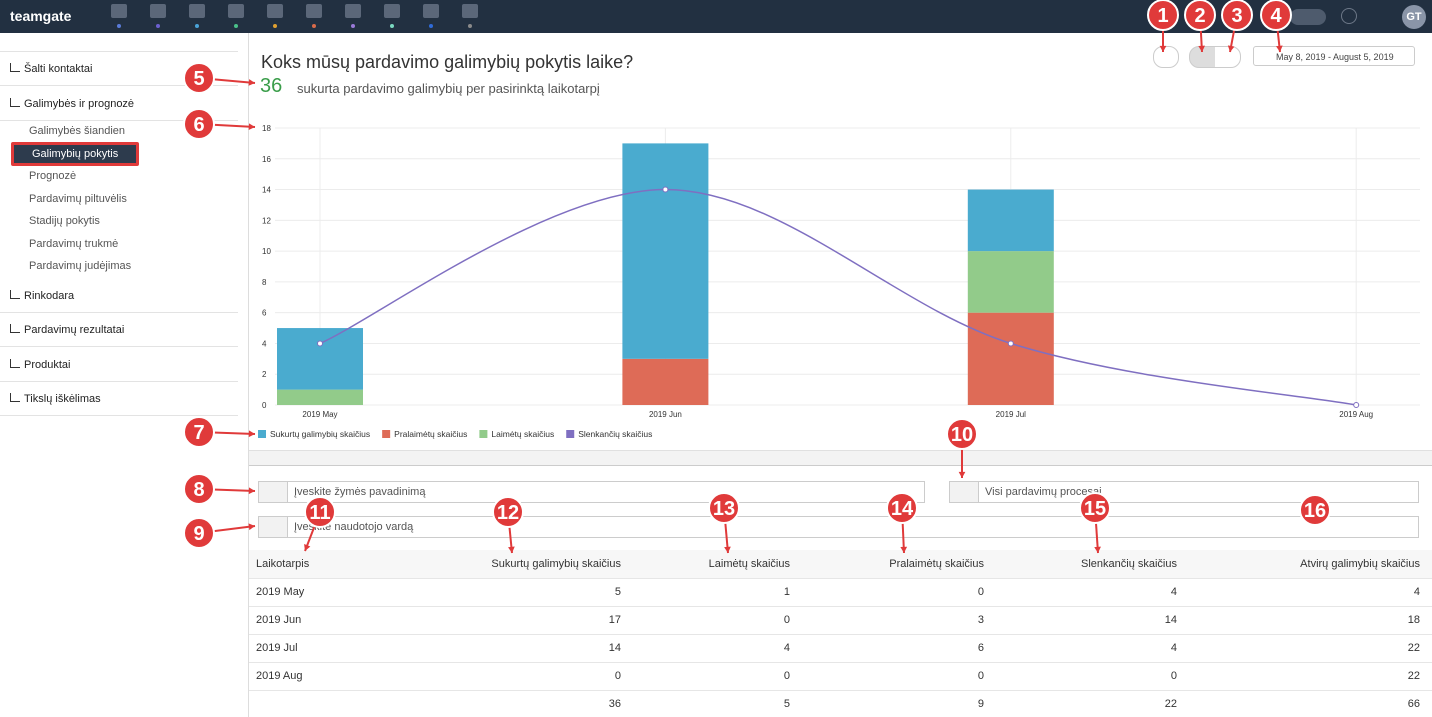  I want to click on brand: teamgate, so click(41, 16).